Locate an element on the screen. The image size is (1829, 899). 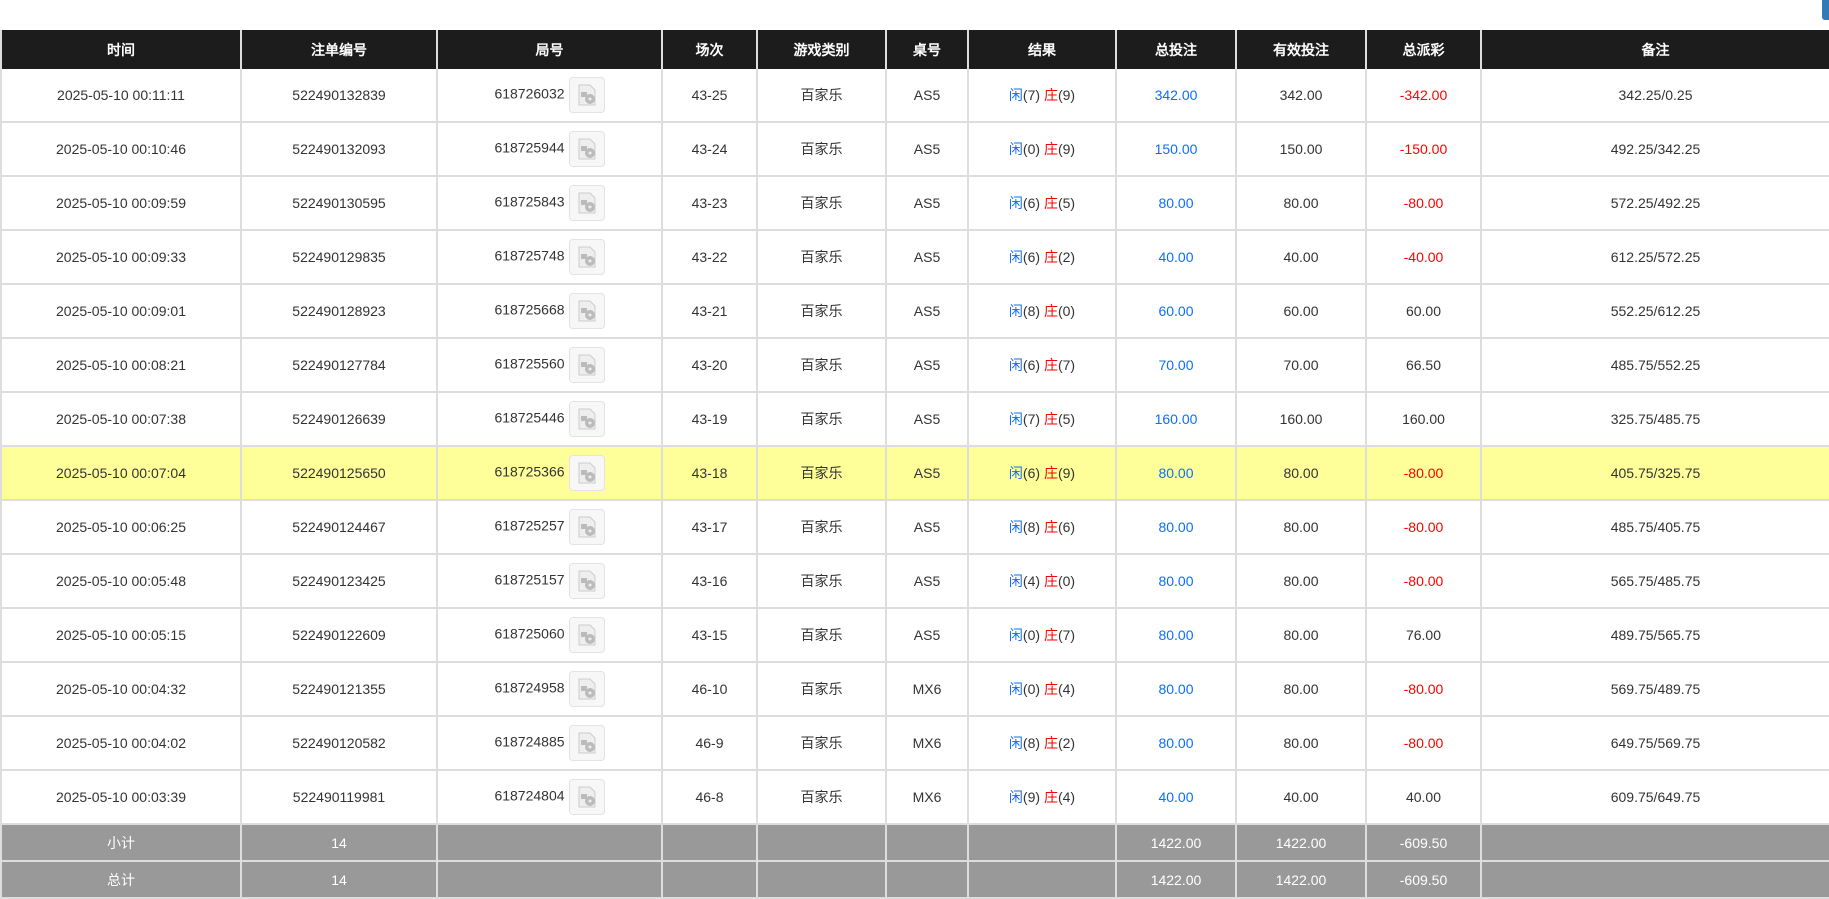
corner-tab is located at coordinates (1825, 10).